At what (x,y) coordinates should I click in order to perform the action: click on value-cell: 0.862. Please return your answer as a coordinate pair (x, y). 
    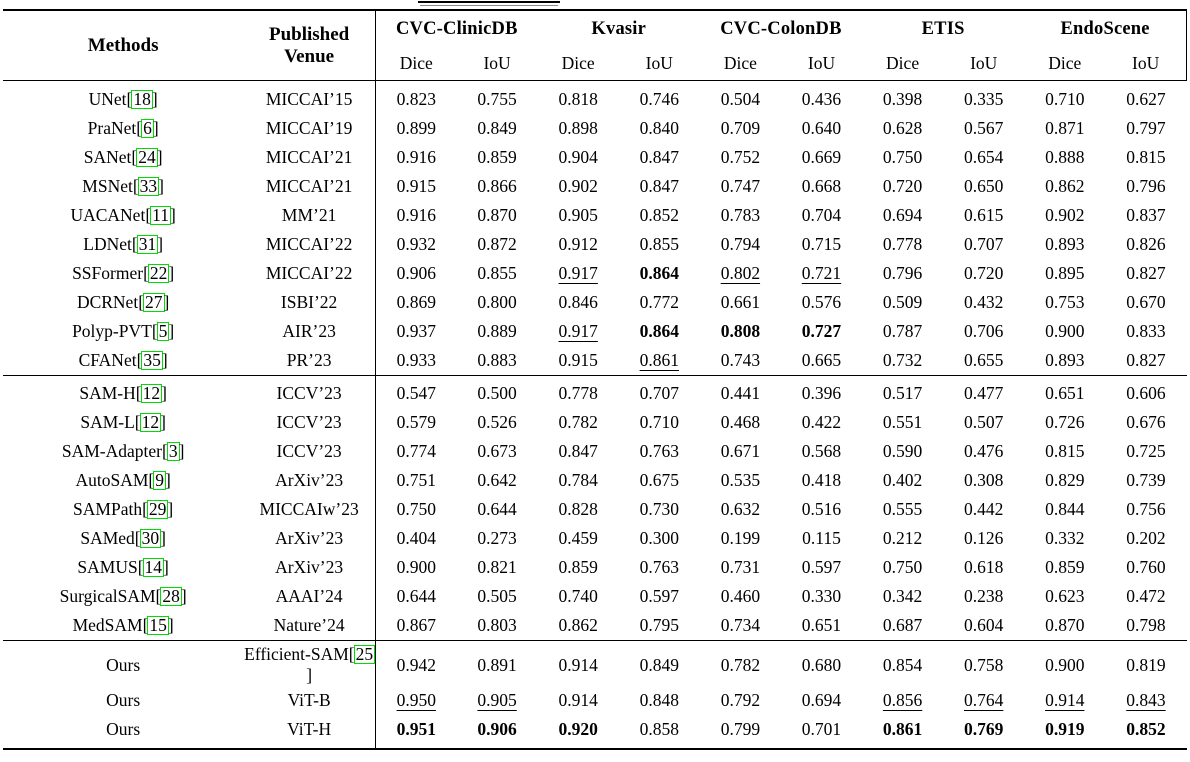
    Looking at the image, I should click on (1064, 186).